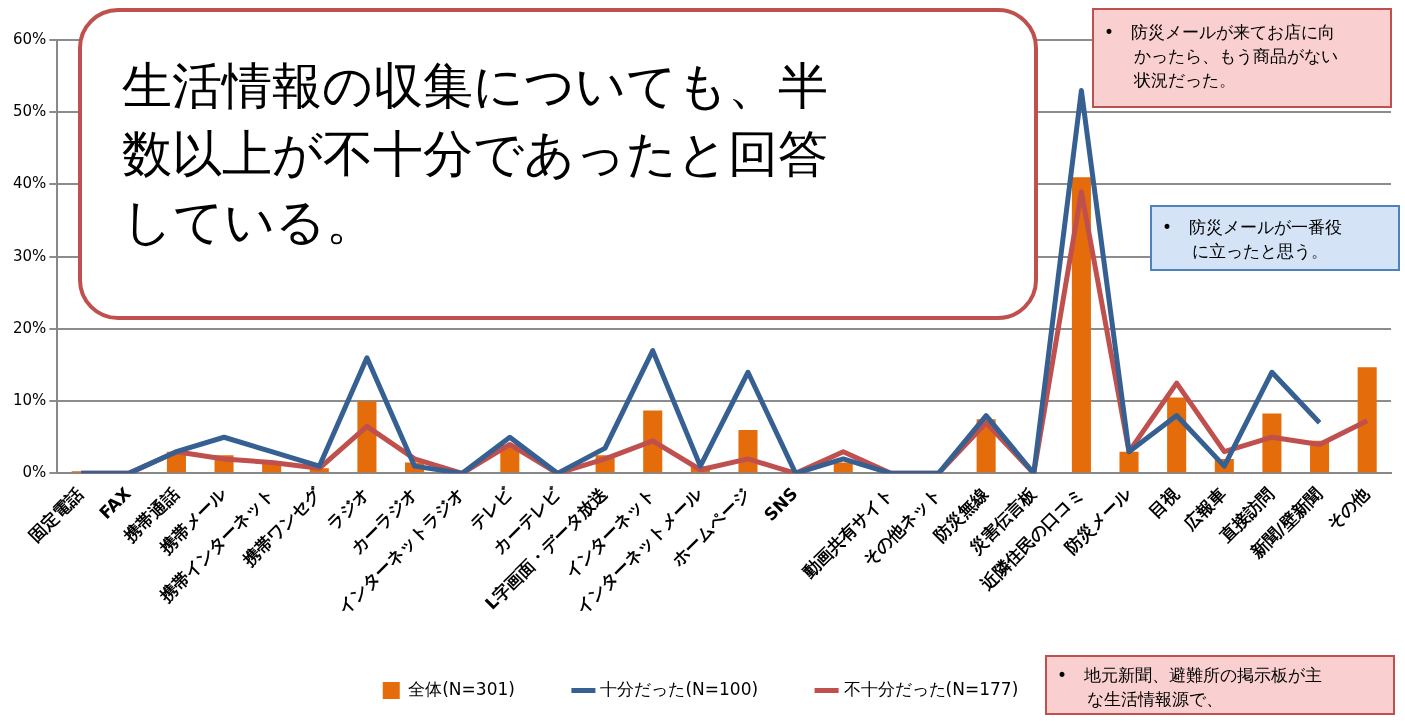 This screenshot has width=1405, height=721. I want to click on legend-label: 不十分だった(N=177), so click(931, 688).